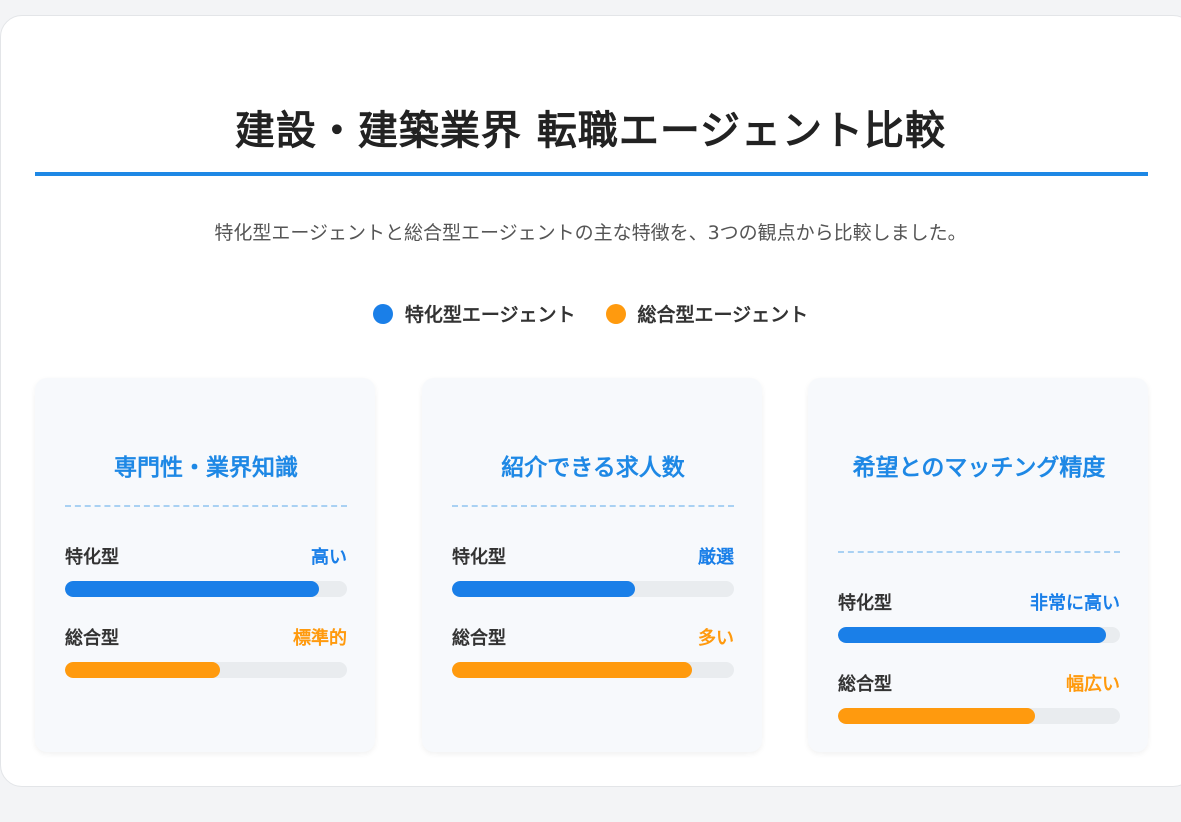 Image resolution: width=1181 pixels, height=822 pixels. I want to click on bar-value-label: 標準的, so click(320, 638).